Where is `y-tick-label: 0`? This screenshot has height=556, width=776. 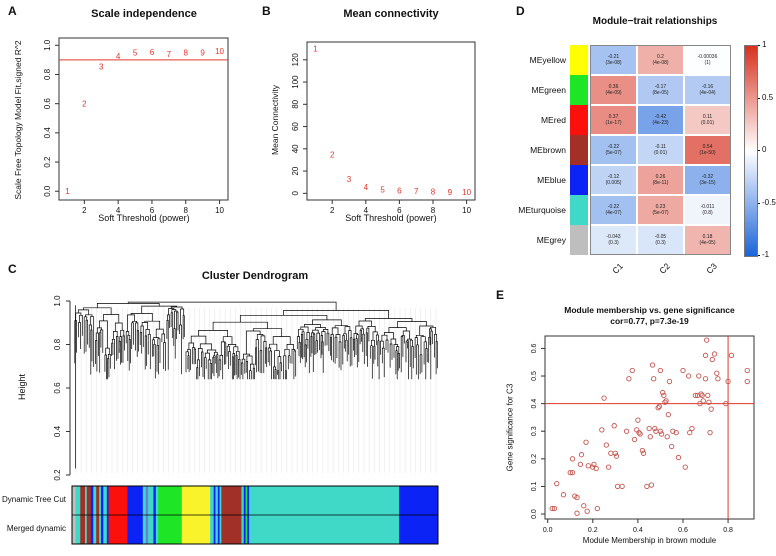 y-tick-label: 0 is located at coordinates (295, 193).